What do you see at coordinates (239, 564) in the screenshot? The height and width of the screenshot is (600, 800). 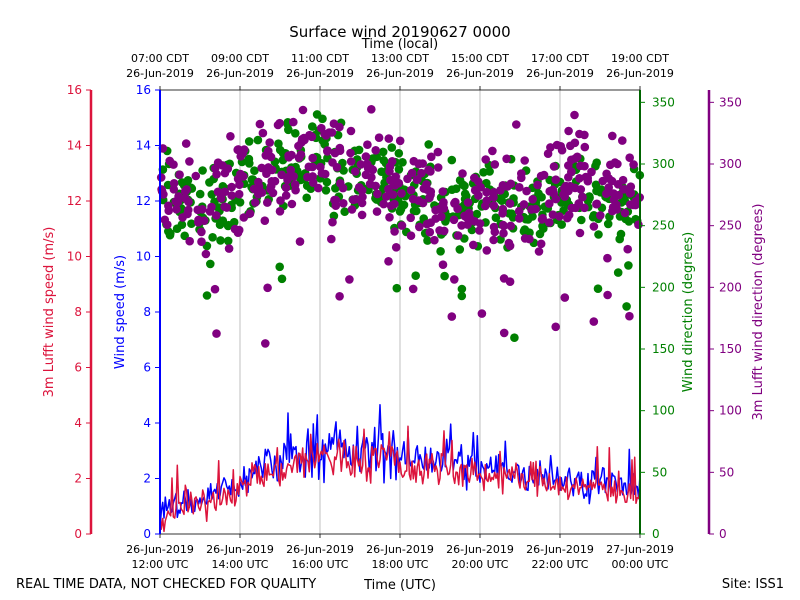 I see `x-tick-time: 14:00 UTC` at bounding box center [239, 564].